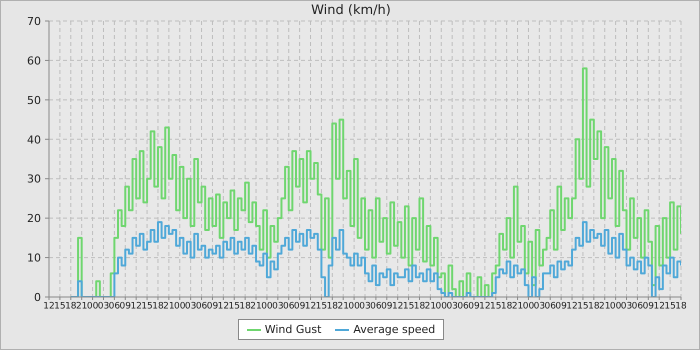 This screenshot has height=350, width=700. Describe the element at coordinates (34, 21) in the screenshot. I see `y-tick-label: 70` at that location.